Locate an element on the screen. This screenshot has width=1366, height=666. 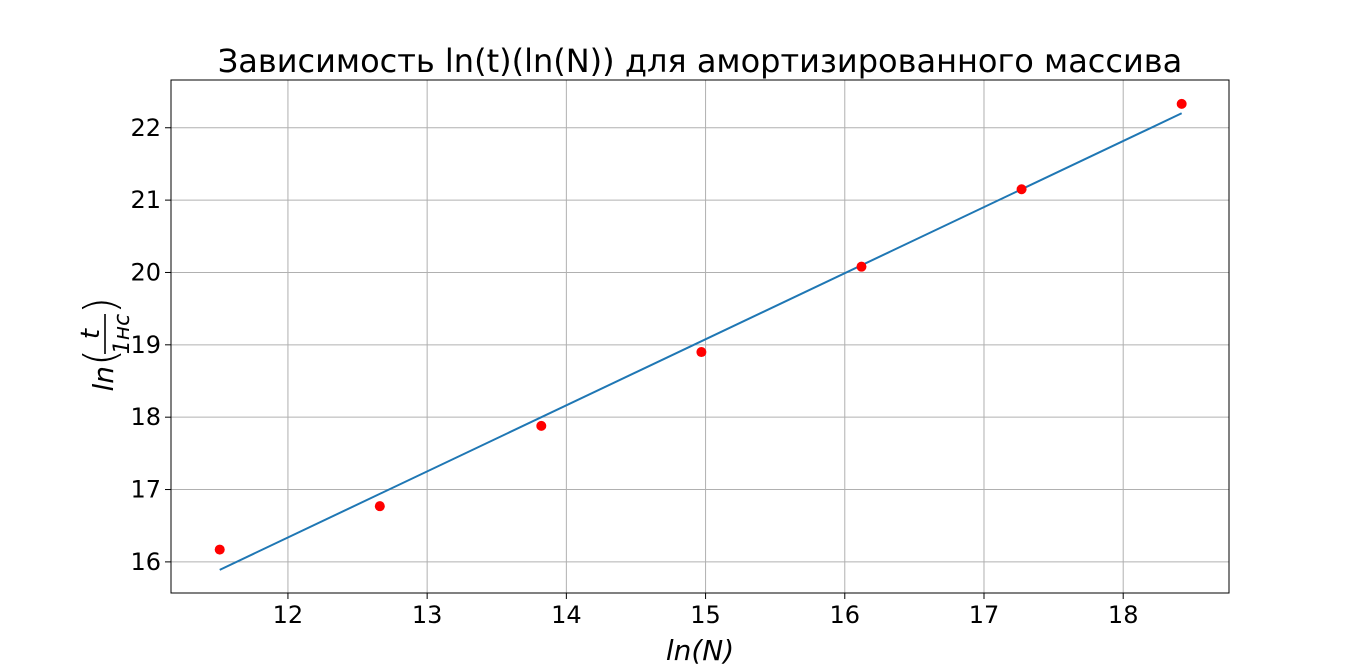
x-tick-label: 15 is located at coordinates (705, 615).